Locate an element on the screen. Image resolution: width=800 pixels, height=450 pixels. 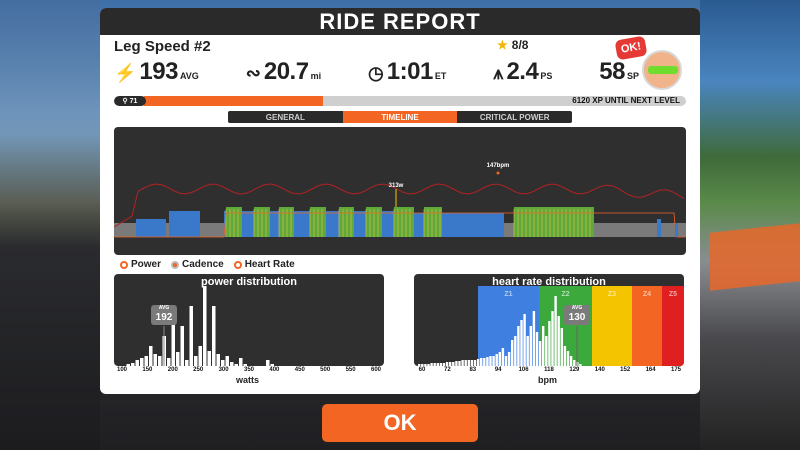
tick-label: 72 is located at coordinates (447, 370).